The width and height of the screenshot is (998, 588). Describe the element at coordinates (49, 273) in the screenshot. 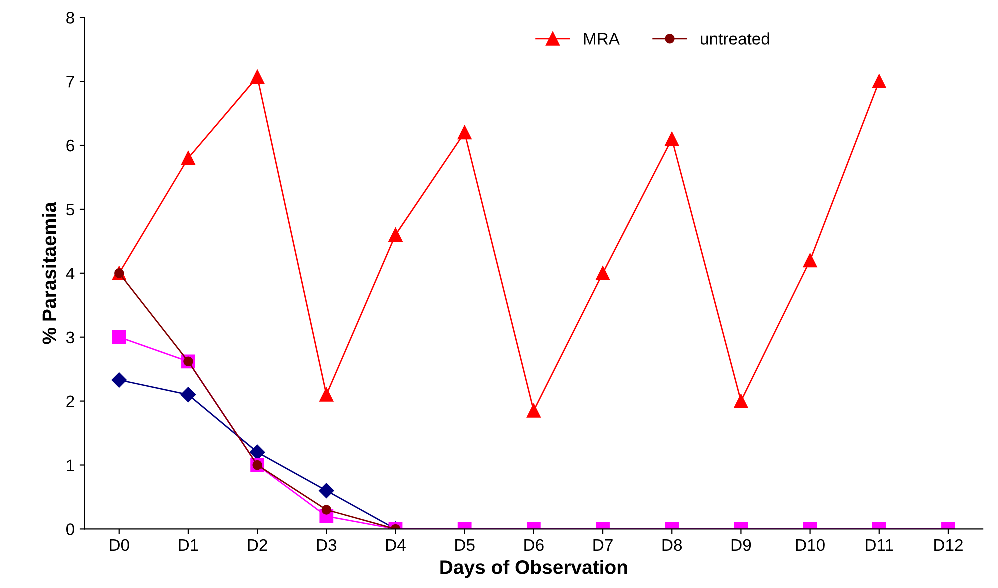

I see `y-axis-title: % Parasitaemia` at that location.